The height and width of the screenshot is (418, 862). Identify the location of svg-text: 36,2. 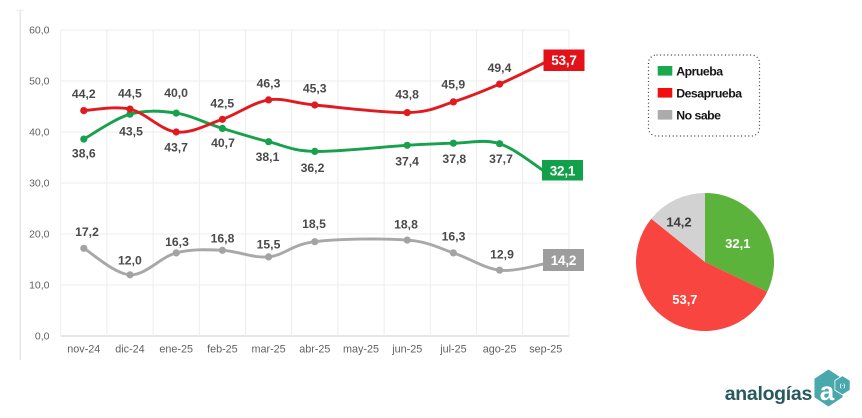
(313, 168).